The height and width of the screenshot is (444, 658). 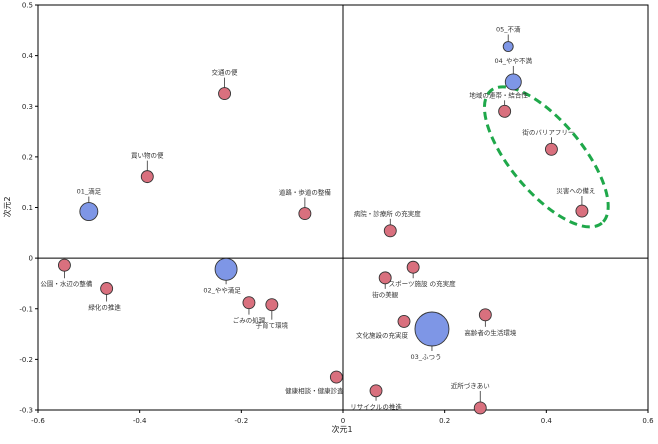 What do you see at coordinates (470, 385) in the screenshot?
I see `item-point-label: 近所づきあい` at bounding box center [470, 385].